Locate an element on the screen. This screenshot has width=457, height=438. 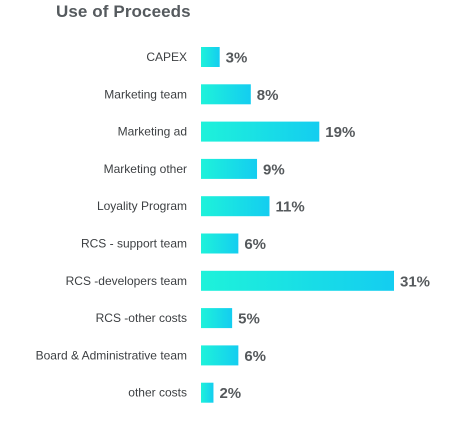
value-label-0: 3% is located at coordinates (237, 58).